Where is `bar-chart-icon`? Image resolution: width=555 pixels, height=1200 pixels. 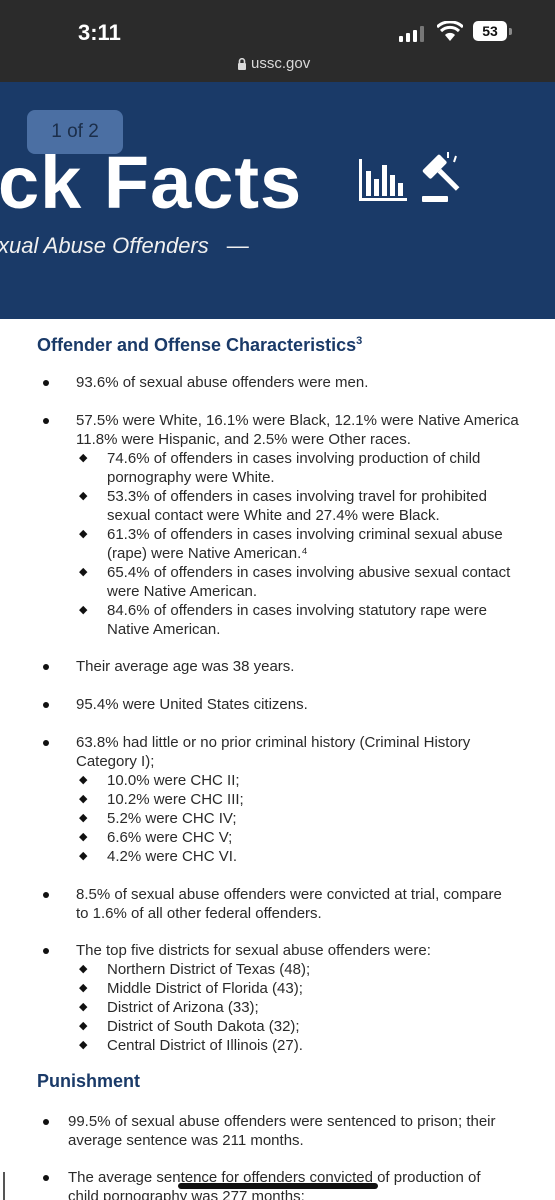
bar-chart-icon is located at coordinates (383, 180).